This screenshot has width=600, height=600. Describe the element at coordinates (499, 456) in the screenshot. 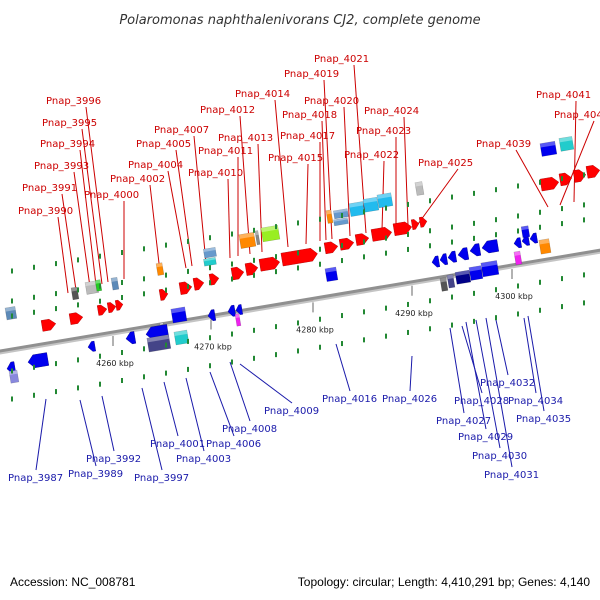

I see `gene-label-pnap-4030: Pnap_4030` at that location.